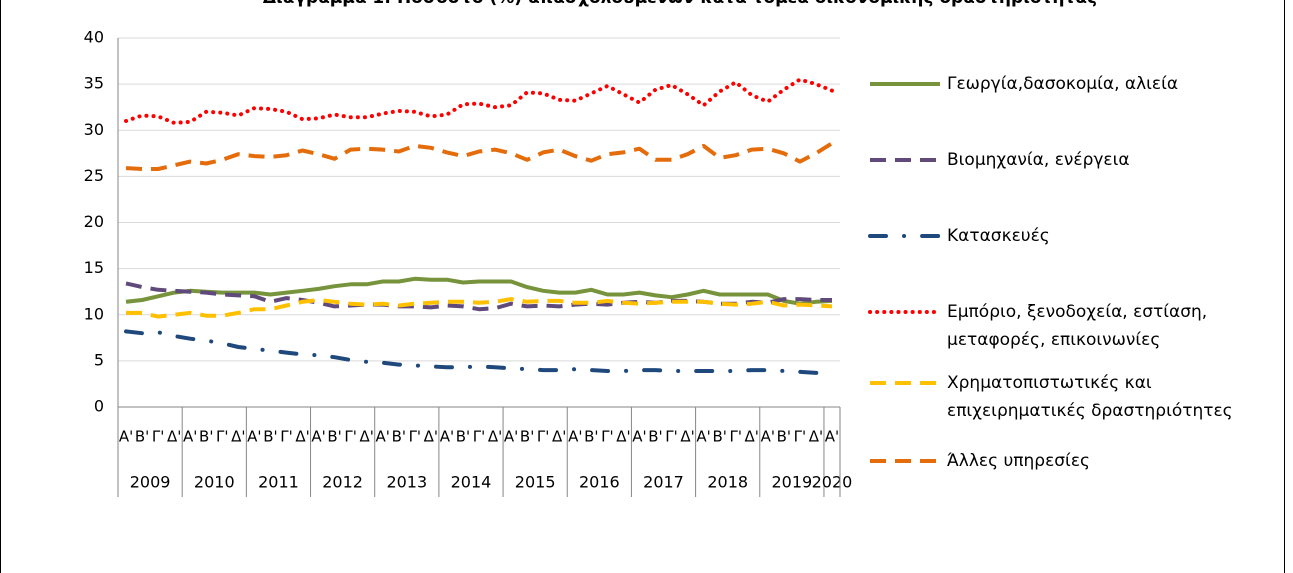 The height and width of the screenshot is (573, 1293). I want to click on x-group-label: 2012, so click(342, 482).